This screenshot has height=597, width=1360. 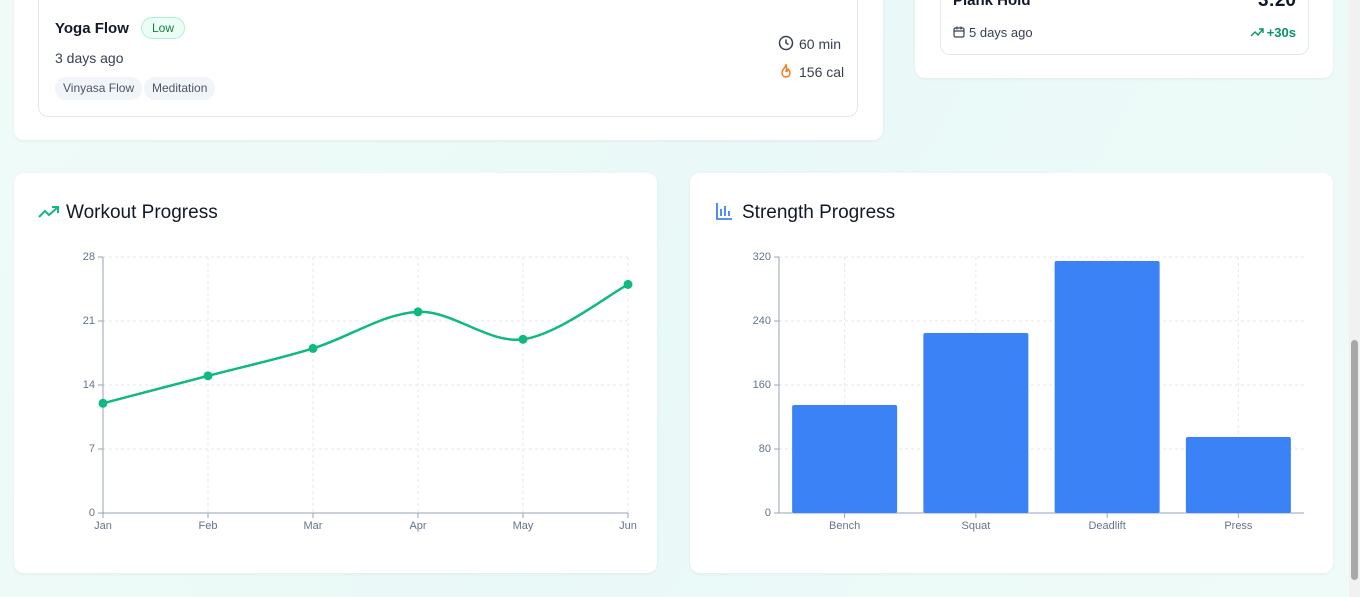 What do you see at coordinates (1276, 5) in the screenshot?
I see `record-value: 3:20` at bounding box center [1276, 5].